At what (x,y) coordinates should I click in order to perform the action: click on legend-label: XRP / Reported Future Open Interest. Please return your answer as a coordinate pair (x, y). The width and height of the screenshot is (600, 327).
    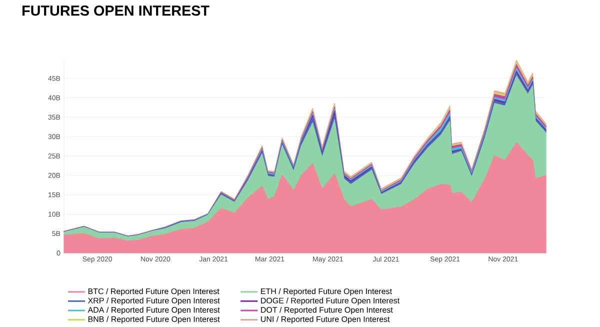
    Looking at the image, I should click on (154, 301).